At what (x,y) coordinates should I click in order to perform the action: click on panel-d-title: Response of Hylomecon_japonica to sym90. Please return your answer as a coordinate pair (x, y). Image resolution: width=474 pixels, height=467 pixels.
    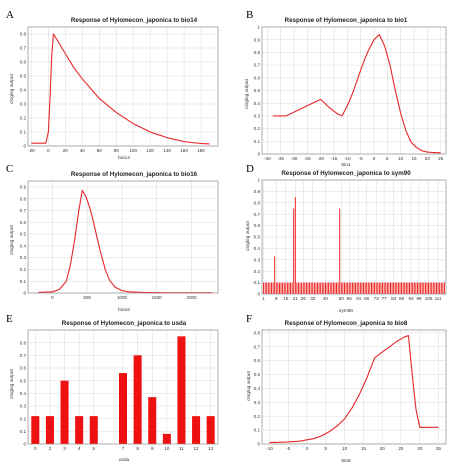
    Looking at the image, I should click on (346, 173).